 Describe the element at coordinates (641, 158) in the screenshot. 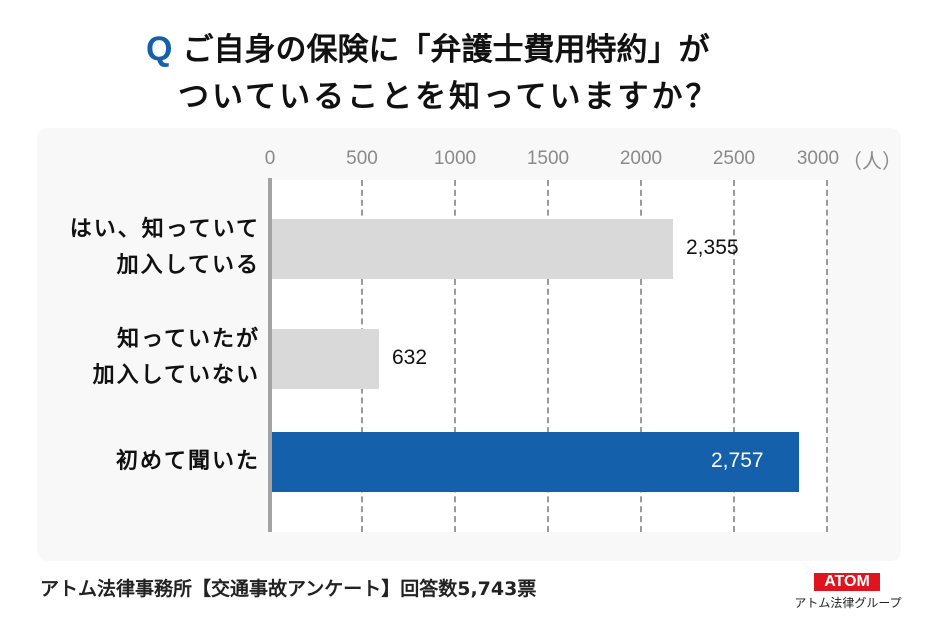

I see `tick-label-2000: 2000` at that location.